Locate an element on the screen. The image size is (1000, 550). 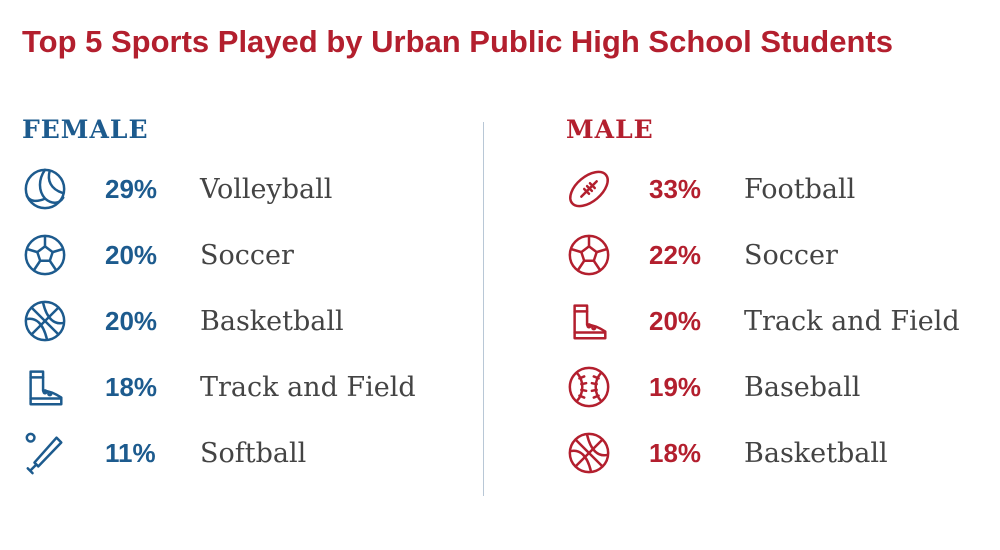
female-row-1: 29% Volleyball is located at coordinates (242, 189).